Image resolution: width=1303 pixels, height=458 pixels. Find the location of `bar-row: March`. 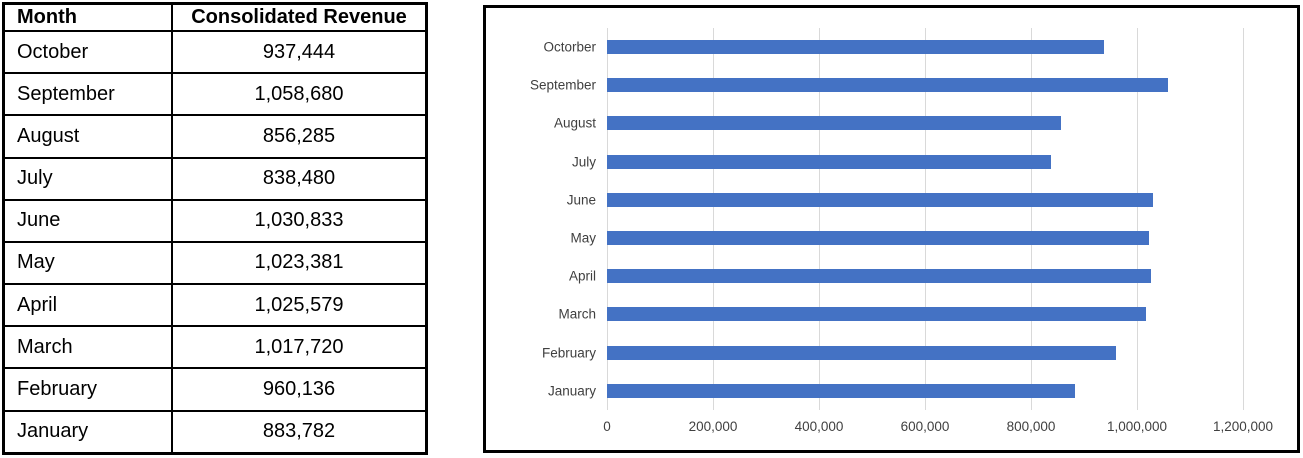

bar-row: March is located at coordinates (900, 314).